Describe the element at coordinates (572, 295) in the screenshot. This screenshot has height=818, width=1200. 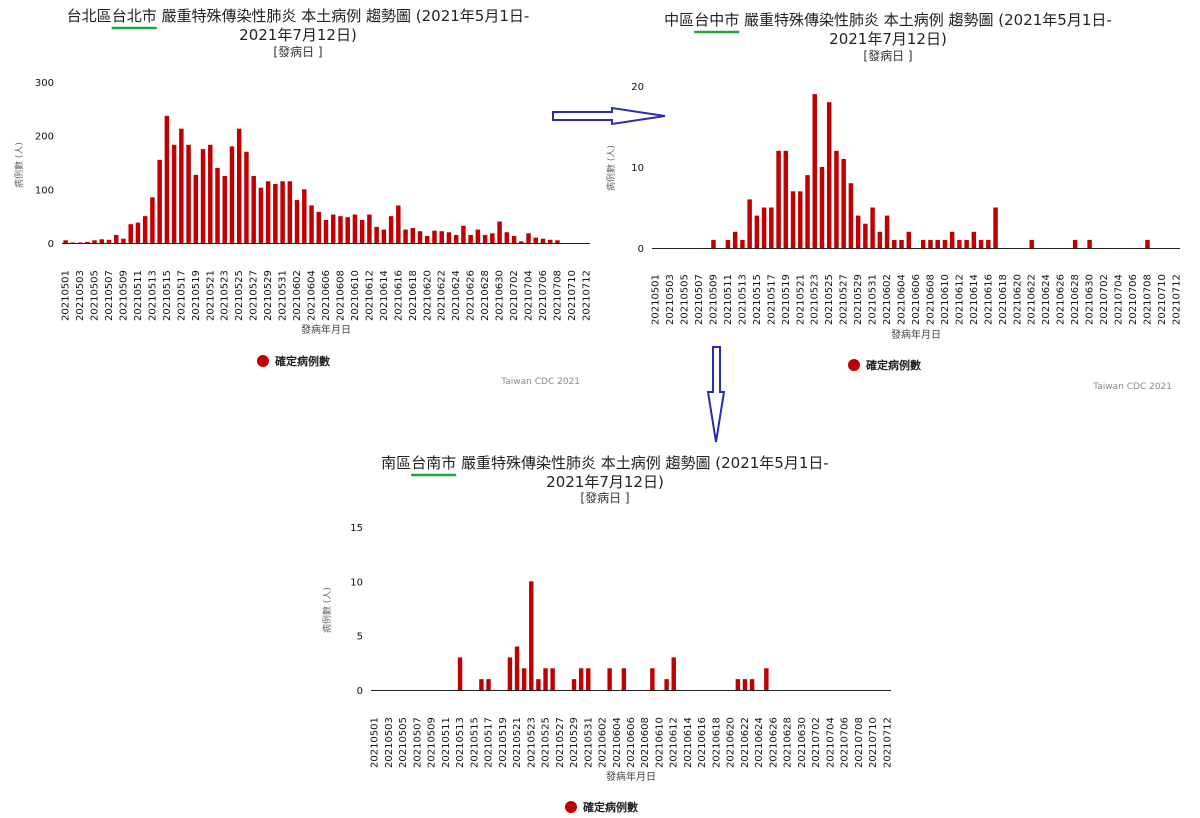
I see `x-tick-label: 20210710` at that location.